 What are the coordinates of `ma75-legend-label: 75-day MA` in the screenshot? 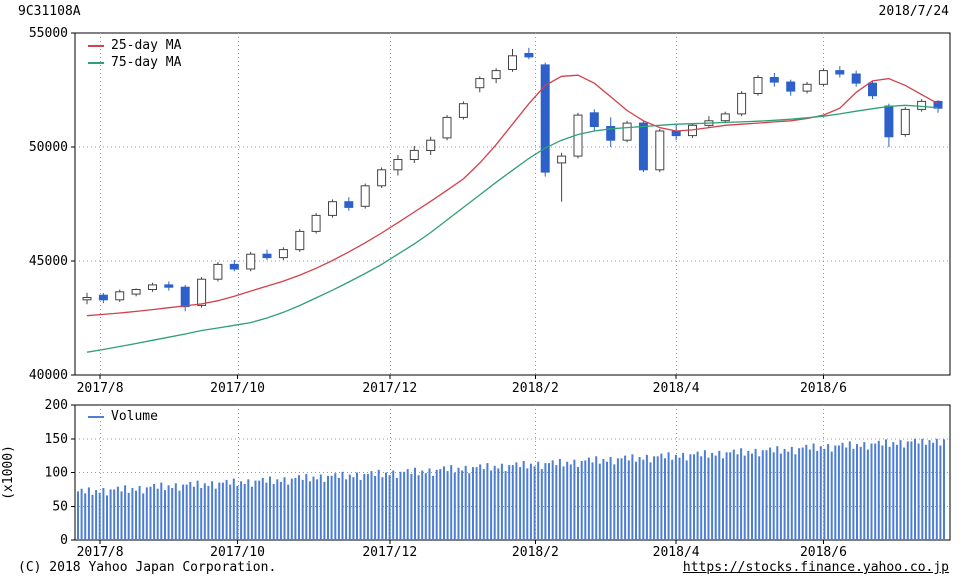 It's located at (146, 62).